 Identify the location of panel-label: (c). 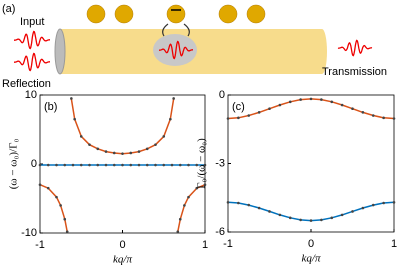
(238, 107).